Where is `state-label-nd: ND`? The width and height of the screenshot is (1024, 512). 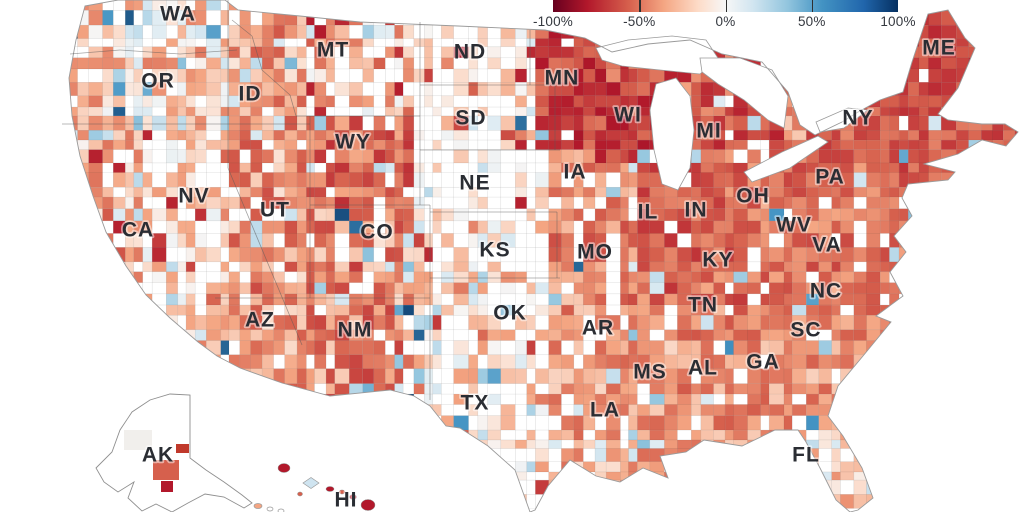 state-label-nd: ND is located at coordinates (470, 52).